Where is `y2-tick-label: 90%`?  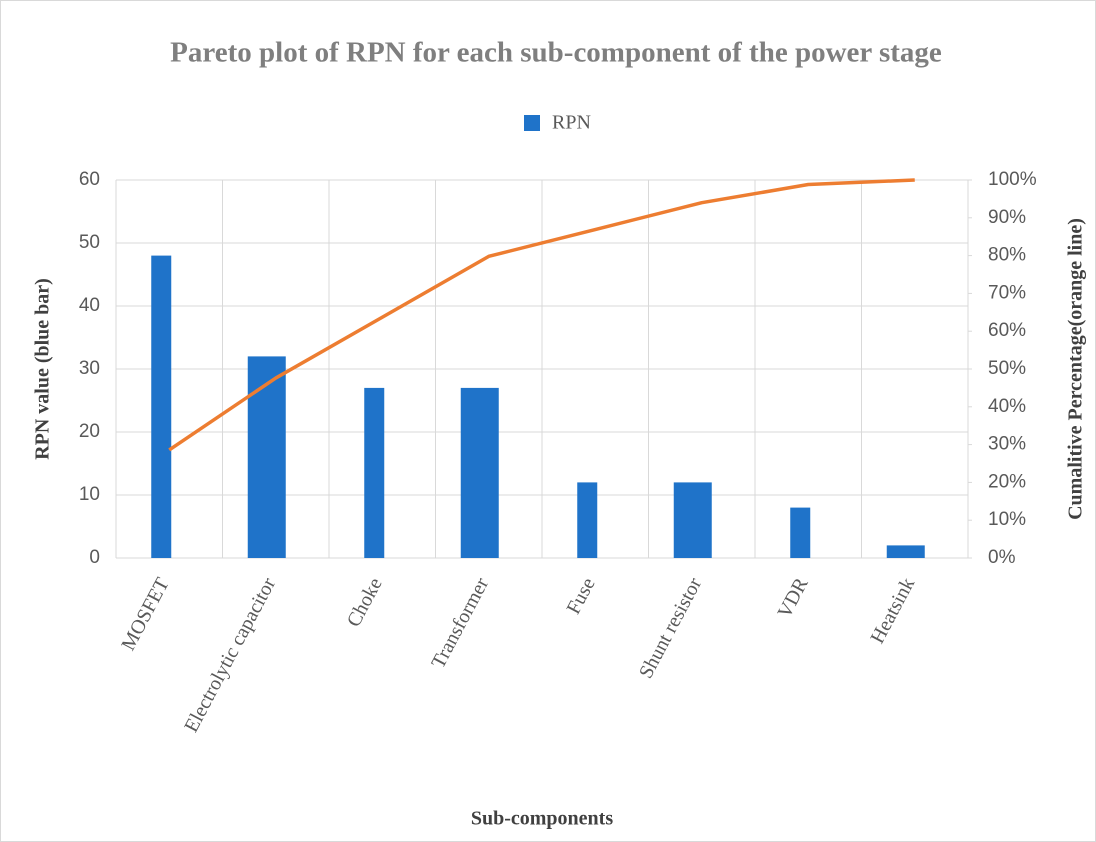
y2-tick-label: 90% is located at coordinates (1007, 217).